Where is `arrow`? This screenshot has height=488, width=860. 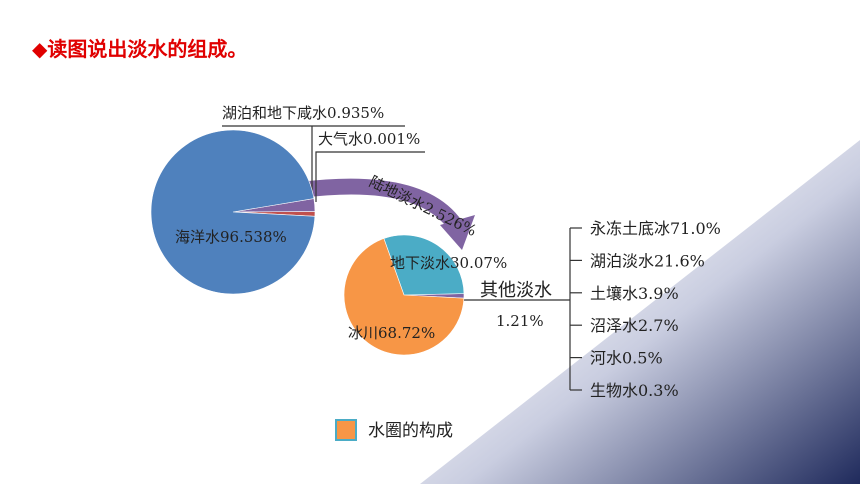
arrow is located at coordinates (380, 204).